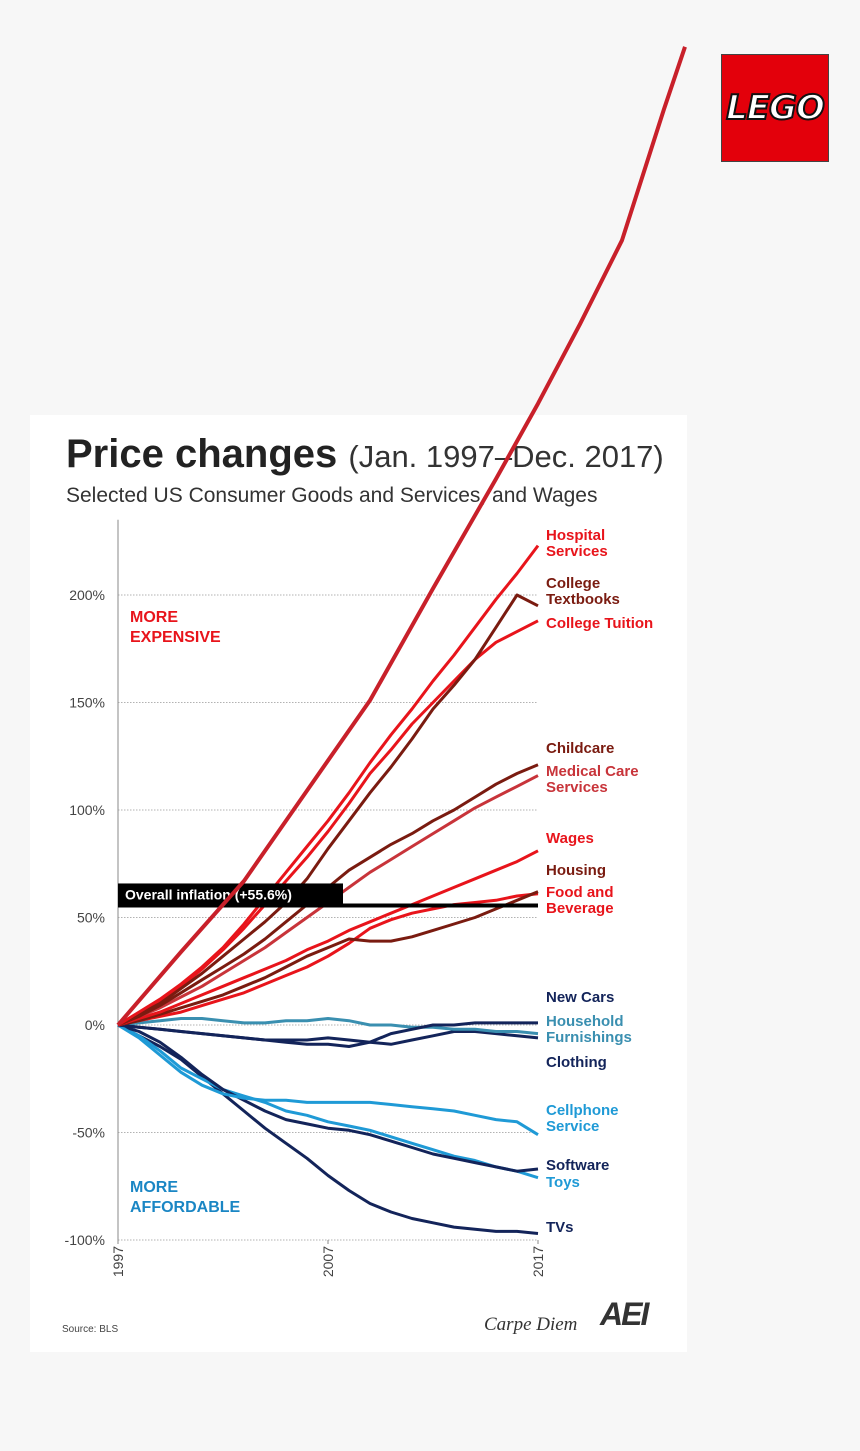 The image size is (860, 1451). I want to click on series-label: Clothing, so click(576, 1062).